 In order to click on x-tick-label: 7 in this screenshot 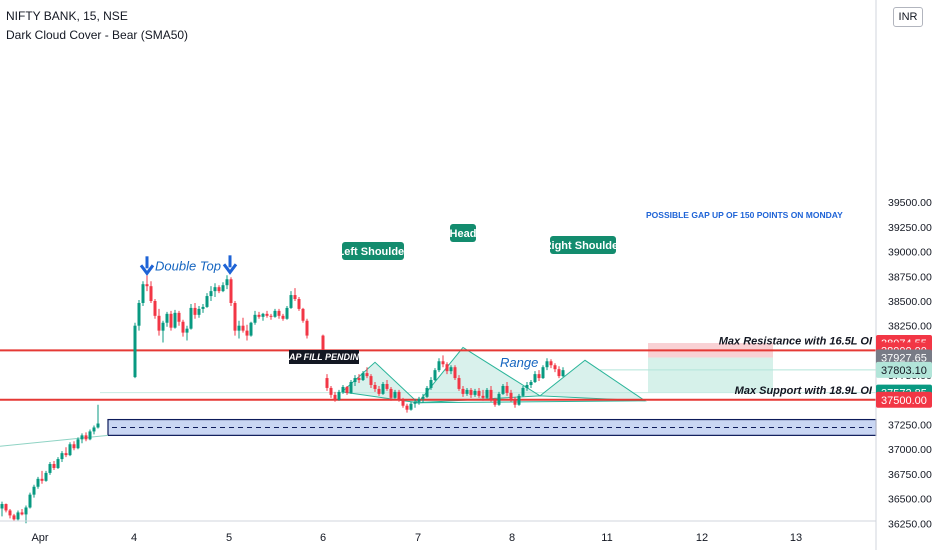, I will do `click(418, 538)`.